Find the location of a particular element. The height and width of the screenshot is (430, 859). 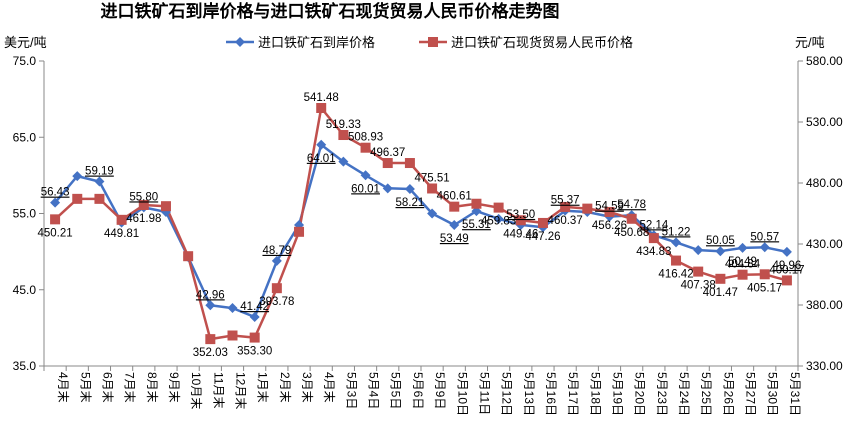

data-label: 55.37 is located at coordinates (565, 201).